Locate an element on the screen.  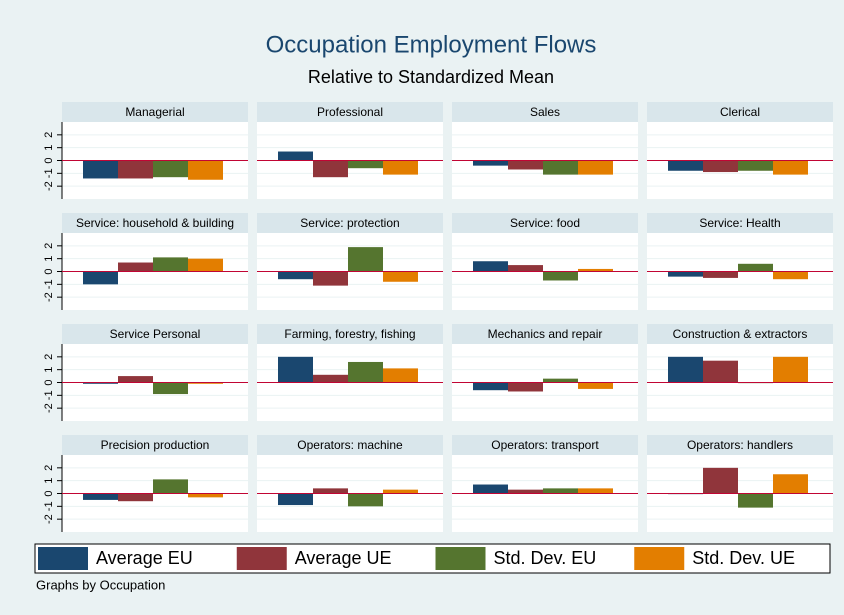
chart-title: Occupation Employment Flows is located at coordinates (431, 44).